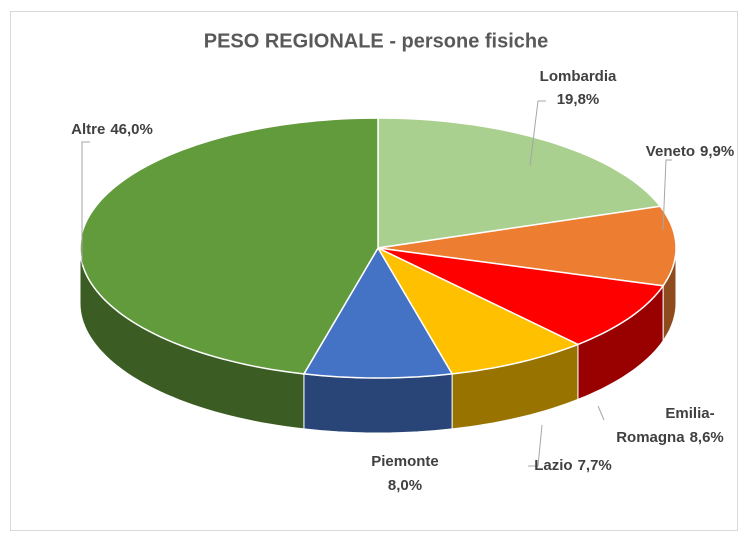 This screenshot has height=541, width=748. I want to click on data-label: Emilia-, so click(689, 413).